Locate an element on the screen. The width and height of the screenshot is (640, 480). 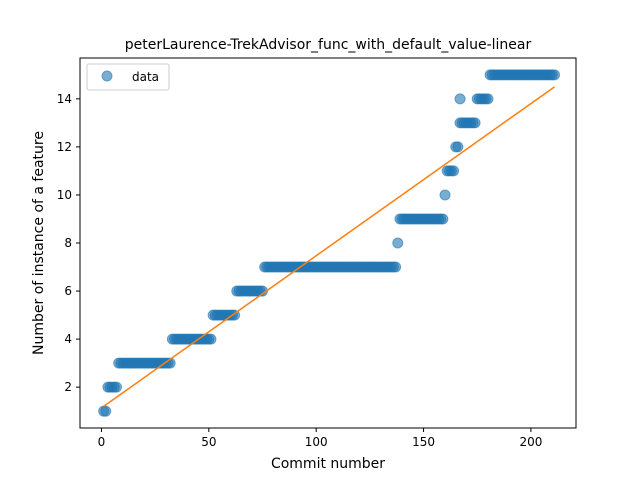
y-tick-label: 8 is located at coordinates (68, 243).